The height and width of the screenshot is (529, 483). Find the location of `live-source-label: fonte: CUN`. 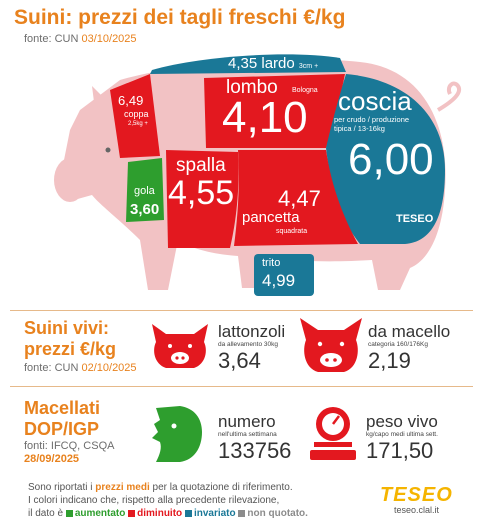

live-source-label: fonte: CUN is located at coordinates (51, 368).